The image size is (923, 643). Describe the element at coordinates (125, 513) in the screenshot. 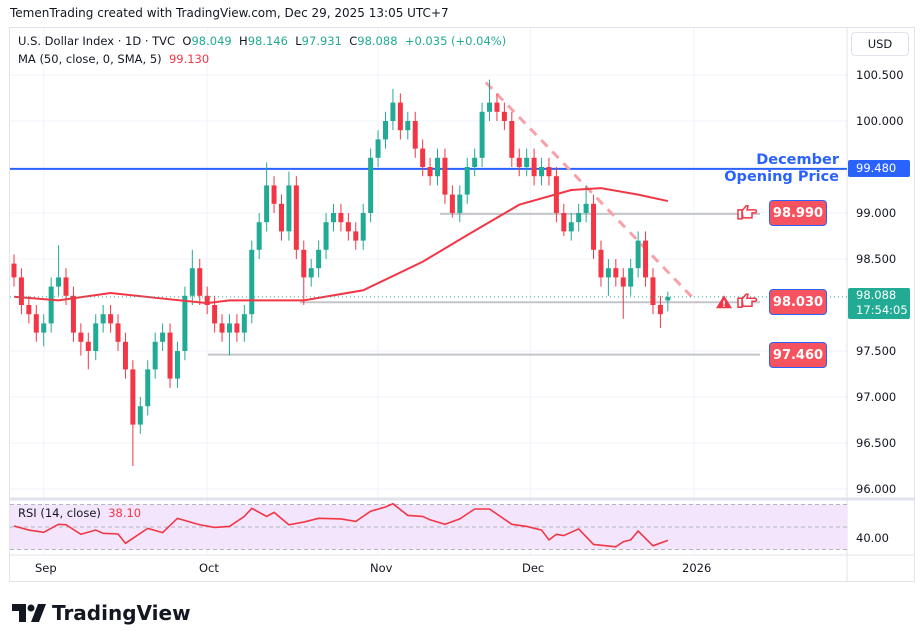

I see `rsi-value: 38.10` at that location.